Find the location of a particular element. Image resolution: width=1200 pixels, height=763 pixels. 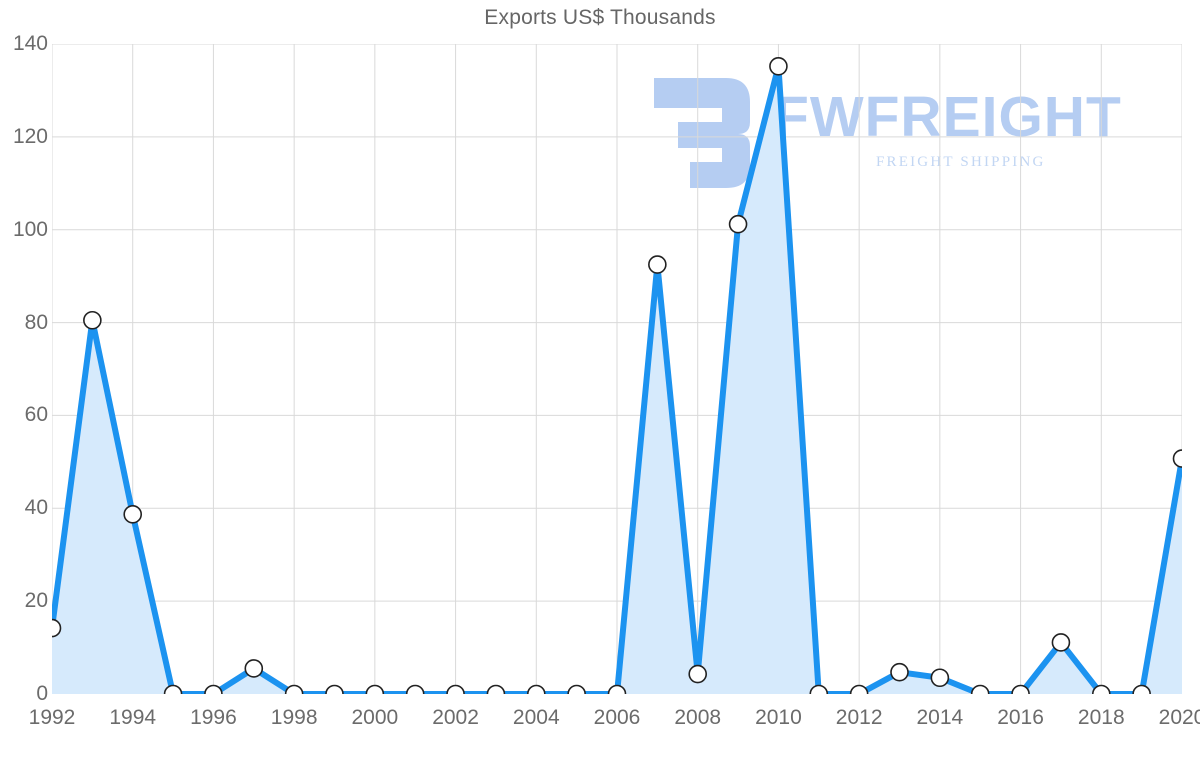

x-axis-tick-label: 2002 is located at coordinates (455, 717).